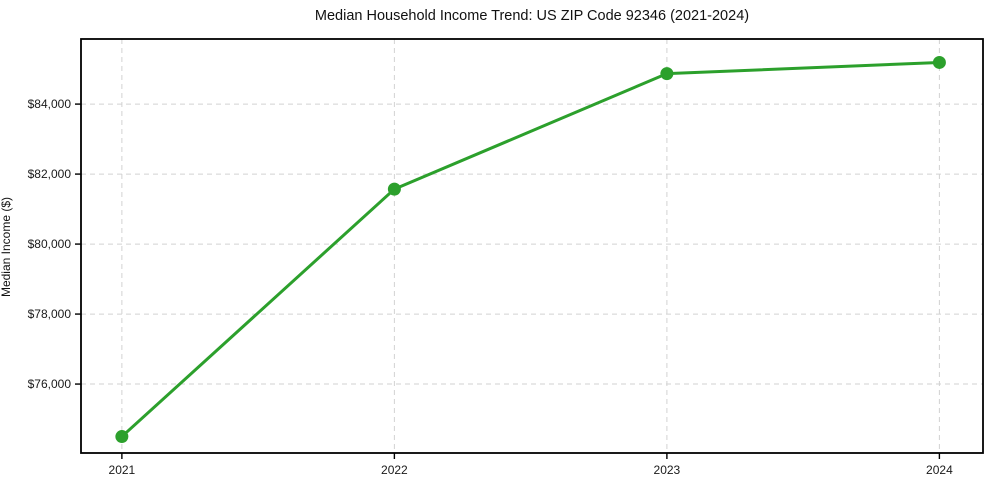  What do you see at coordinates (939, 62) in the screenshot?
I see `data-point-2024` at bounding box center [939, 62].